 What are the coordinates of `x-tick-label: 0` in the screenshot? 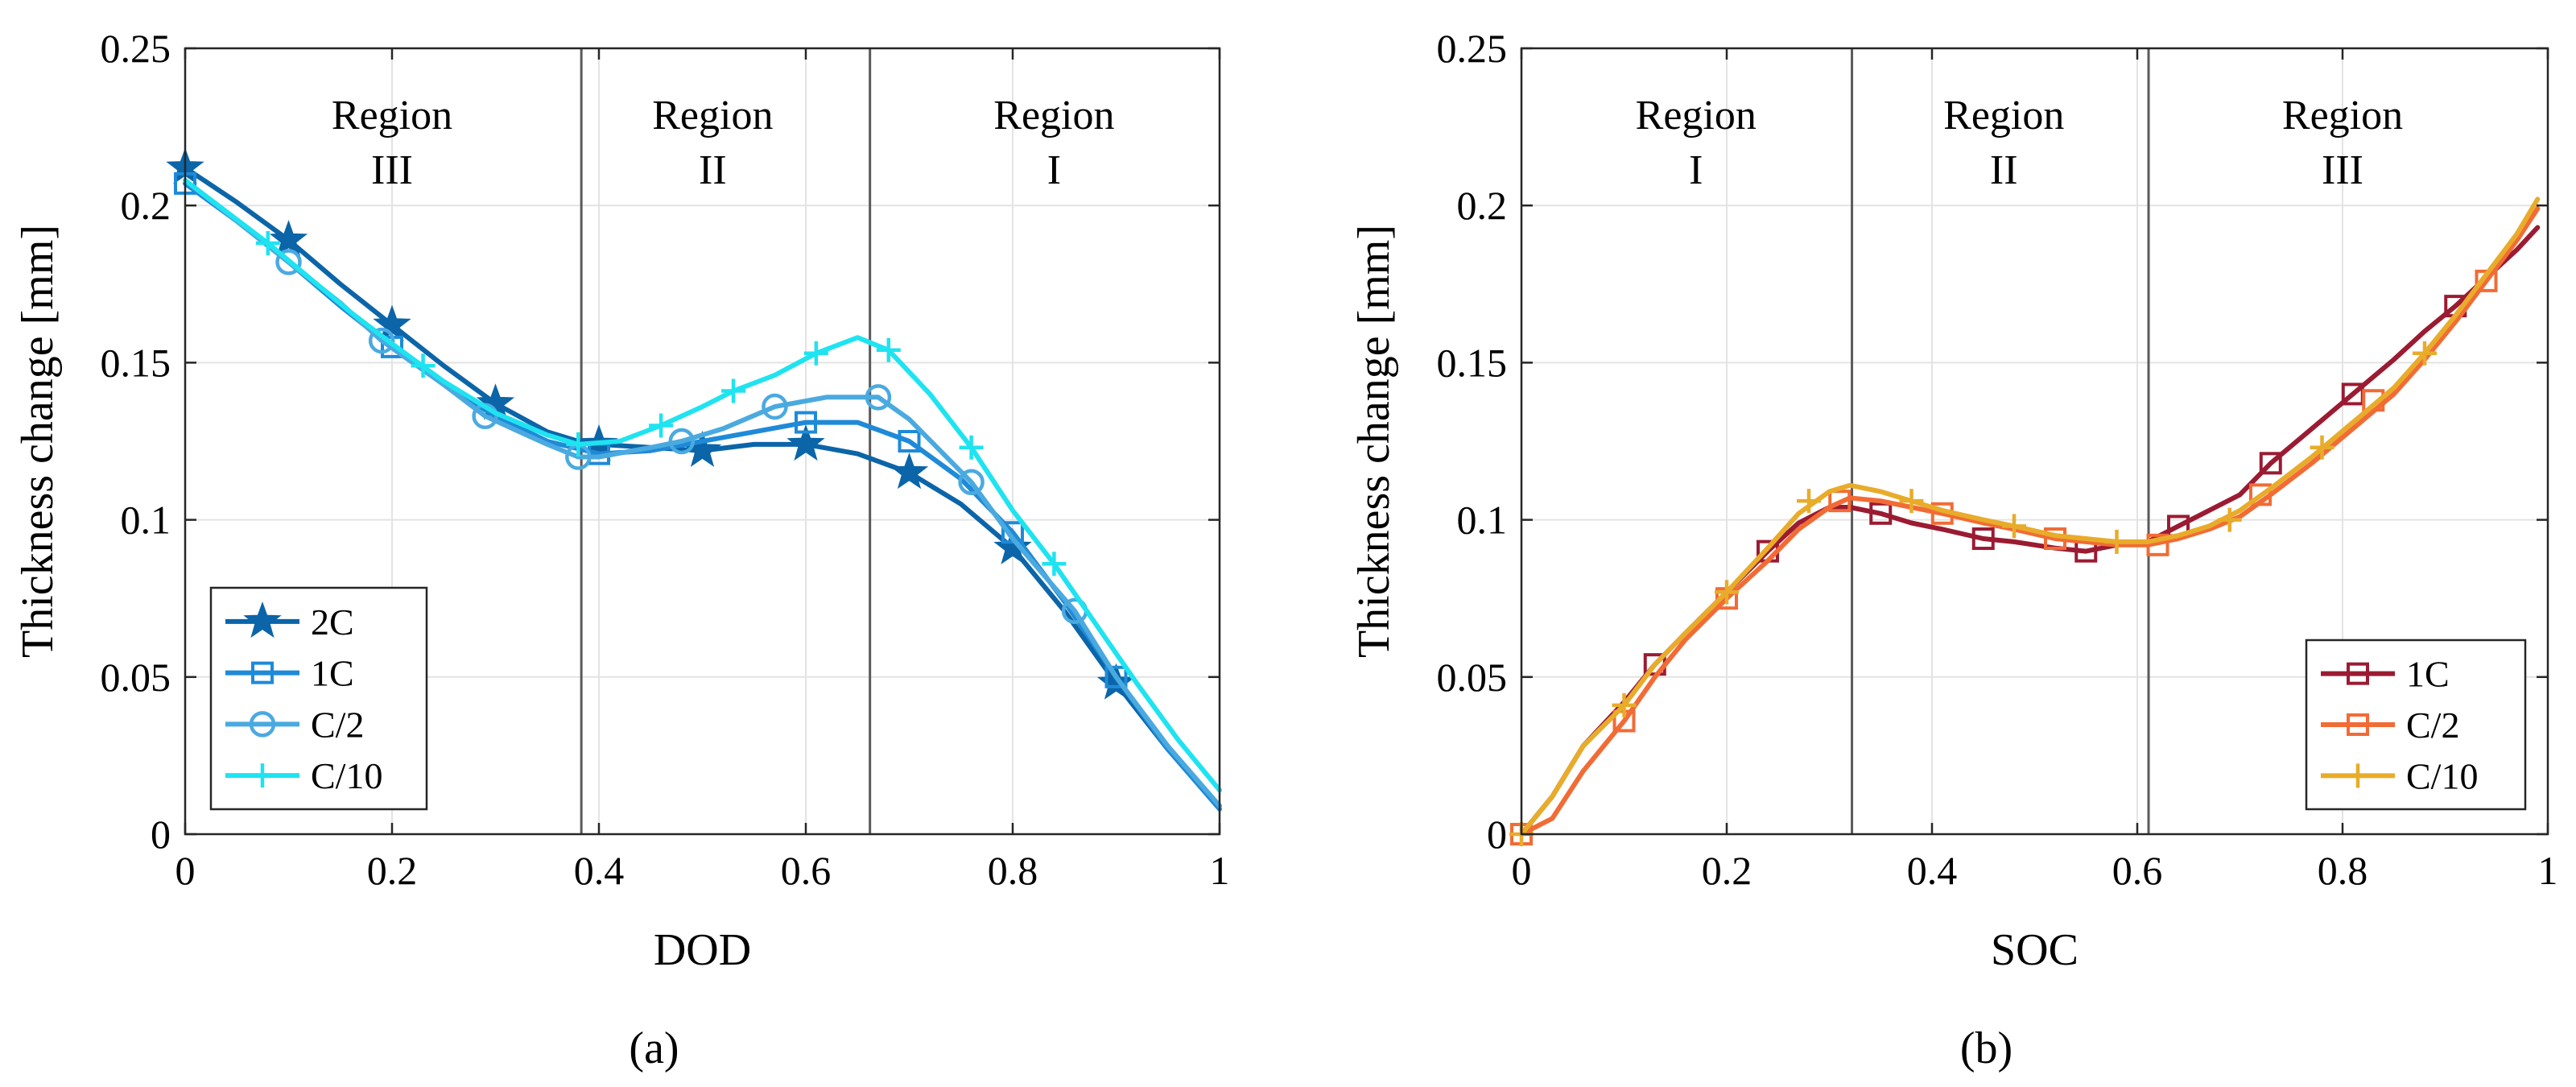 It's located at (185, 870).